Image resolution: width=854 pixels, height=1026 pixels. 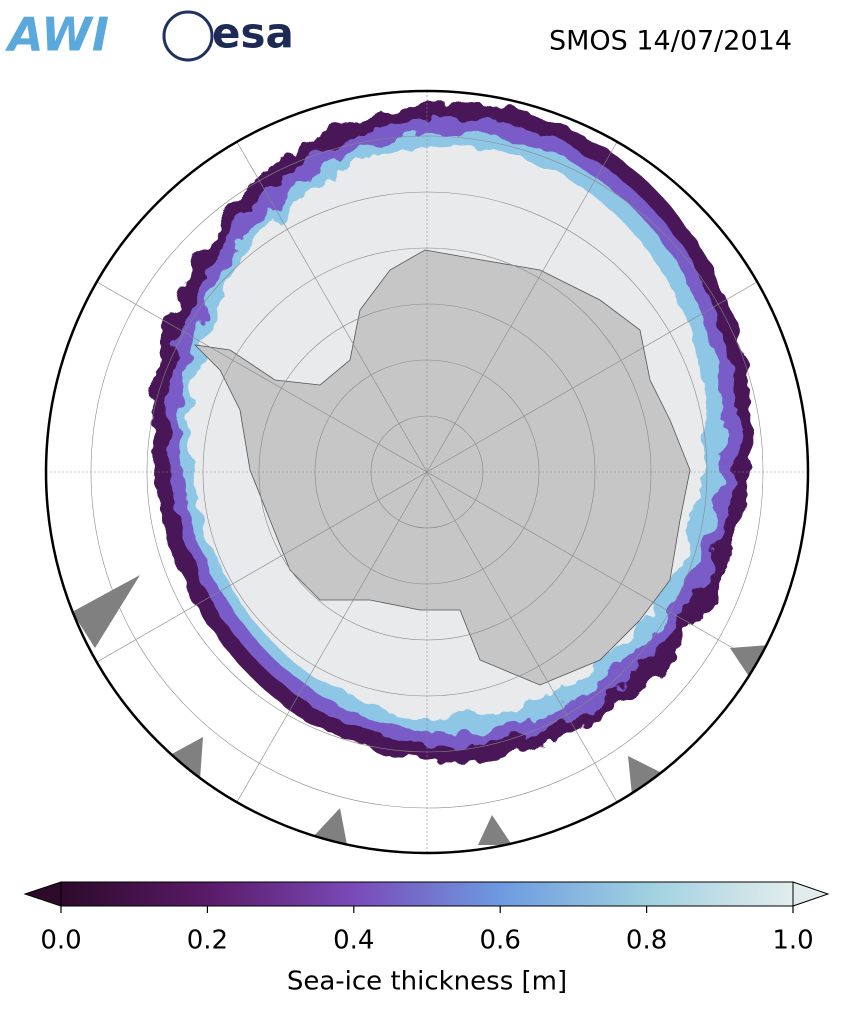 What do you see at coordinates (188, 36) in the screenshot?
I see `esa-emblem` at bounding box center [188, 36].